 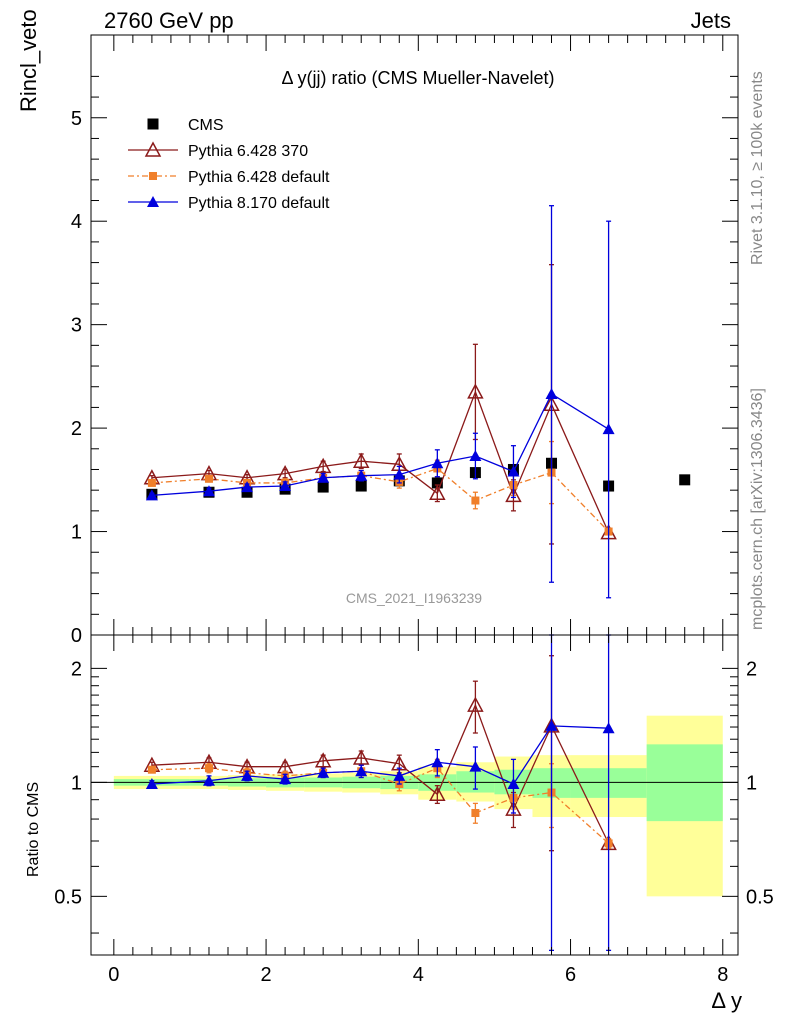 What do you see at coordinates (259, 203) in the screenshot?
I see `legend-label: Pythia 8.170 default` at bounding box center [259, 203].